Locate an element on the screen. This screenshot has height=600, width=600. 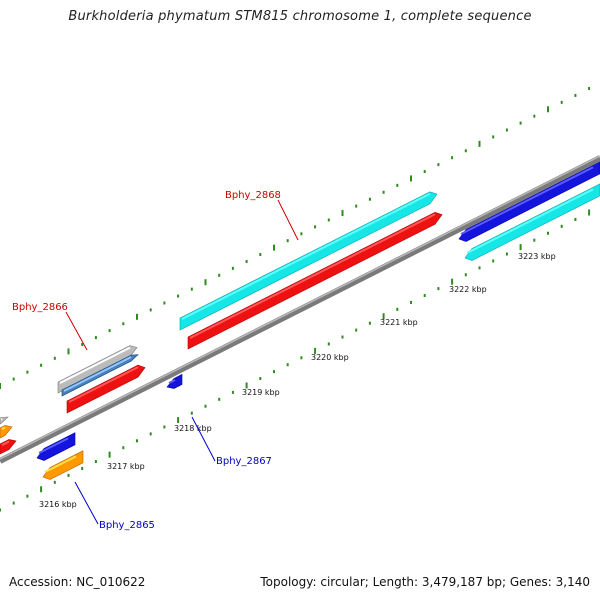
gene-feature-cyan-highlight is located at coordinates (306, 256).